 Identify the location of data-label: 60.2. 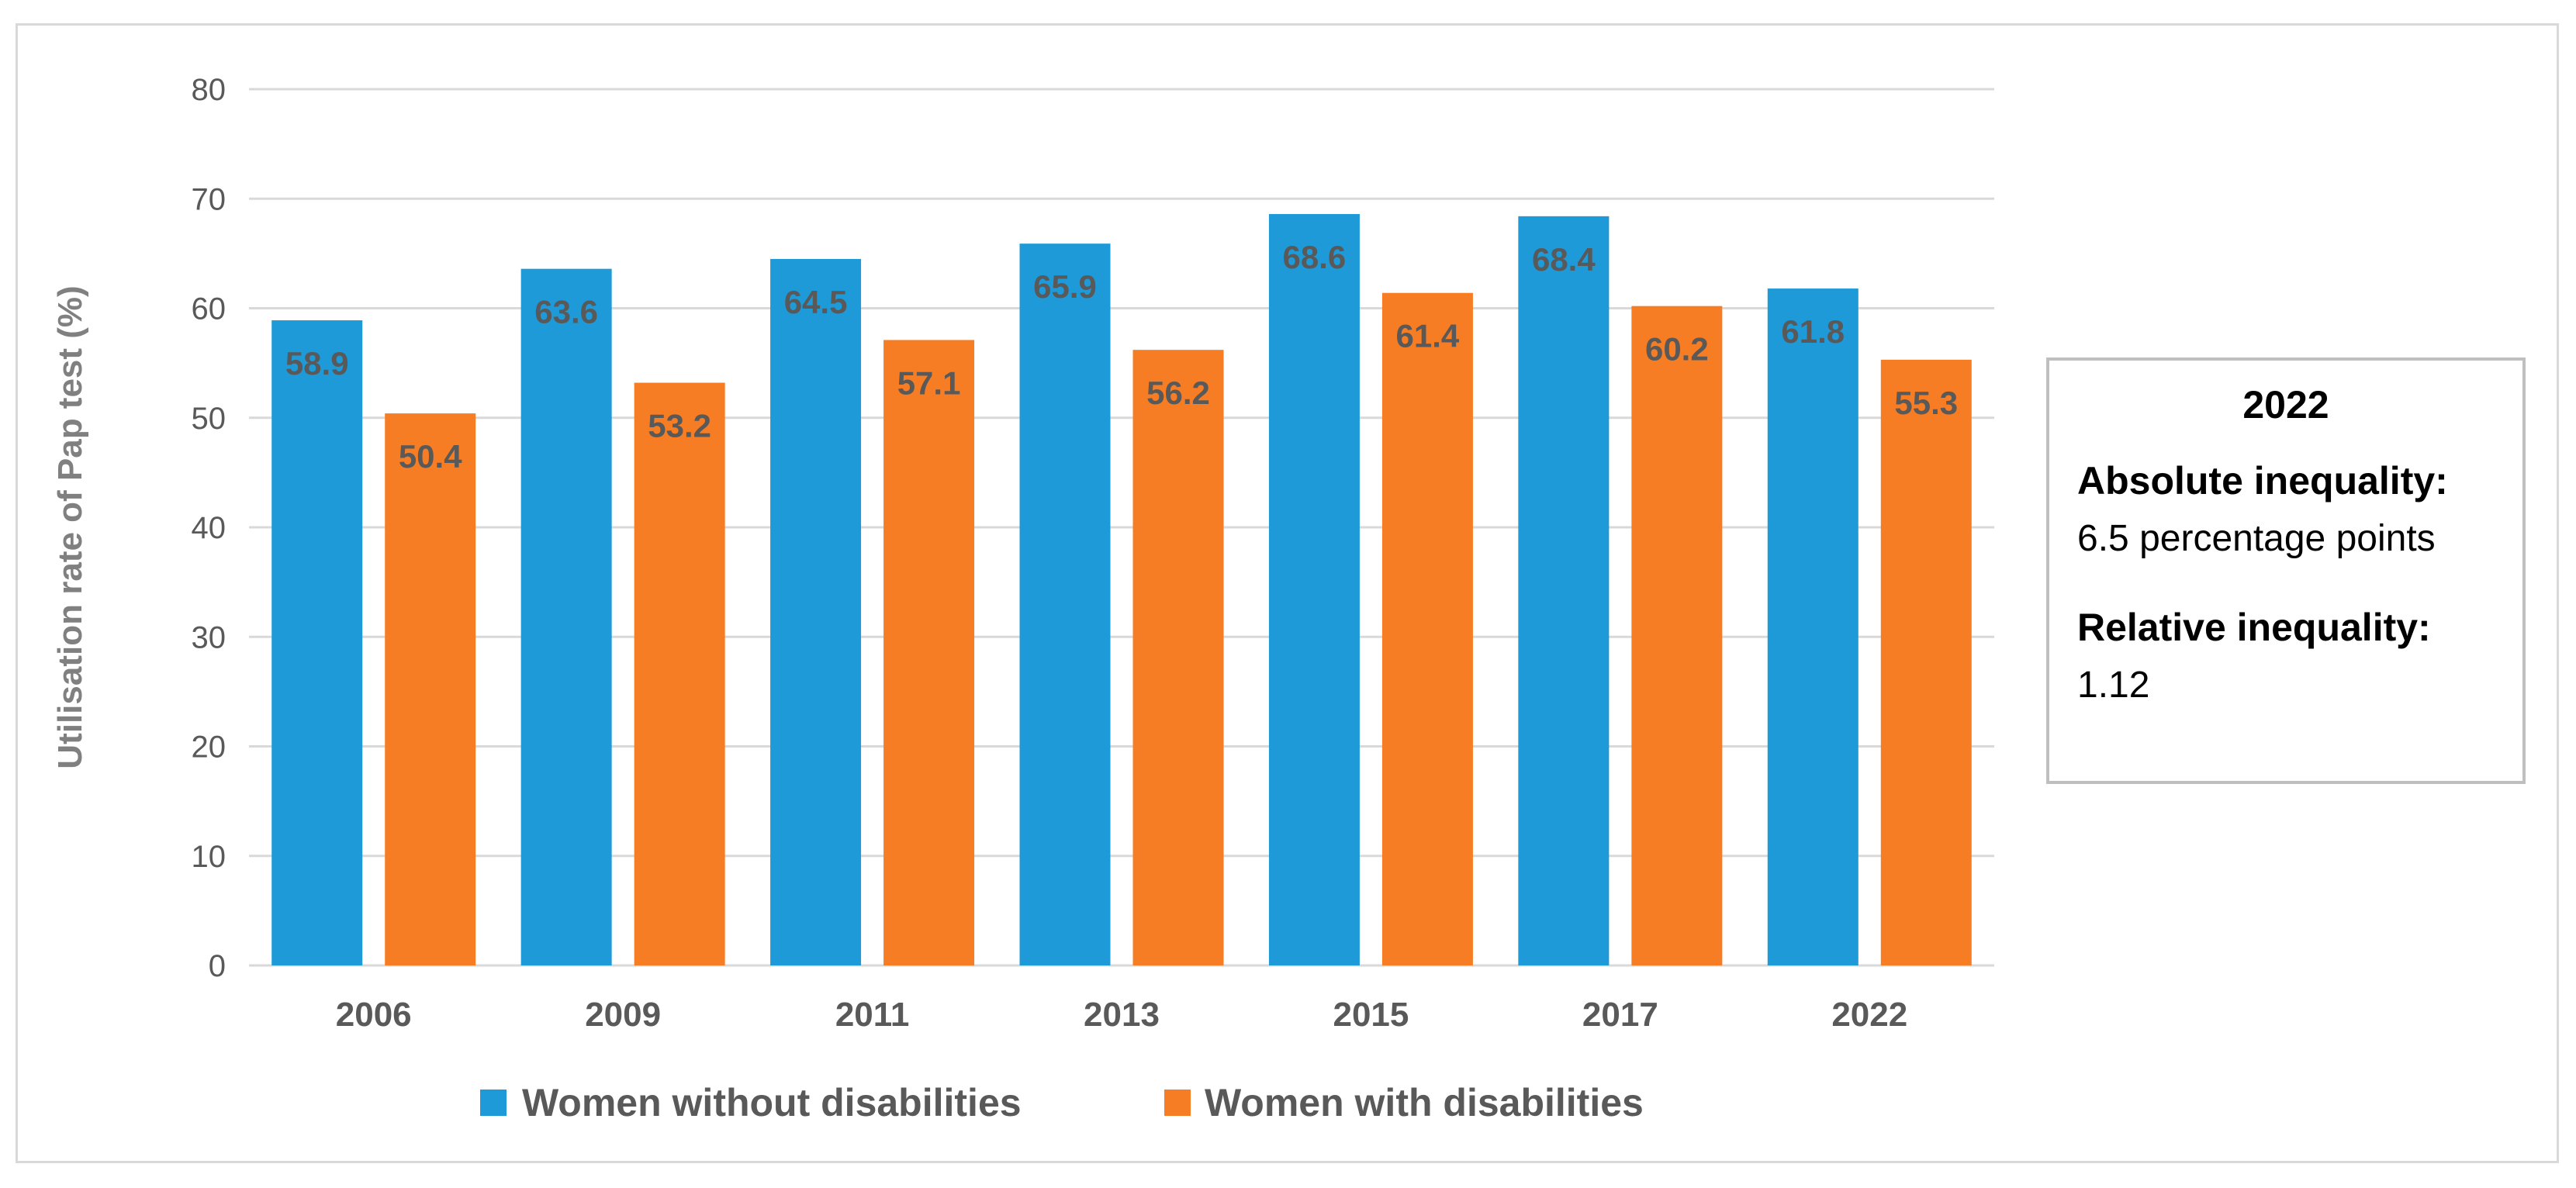
(1677, 349).